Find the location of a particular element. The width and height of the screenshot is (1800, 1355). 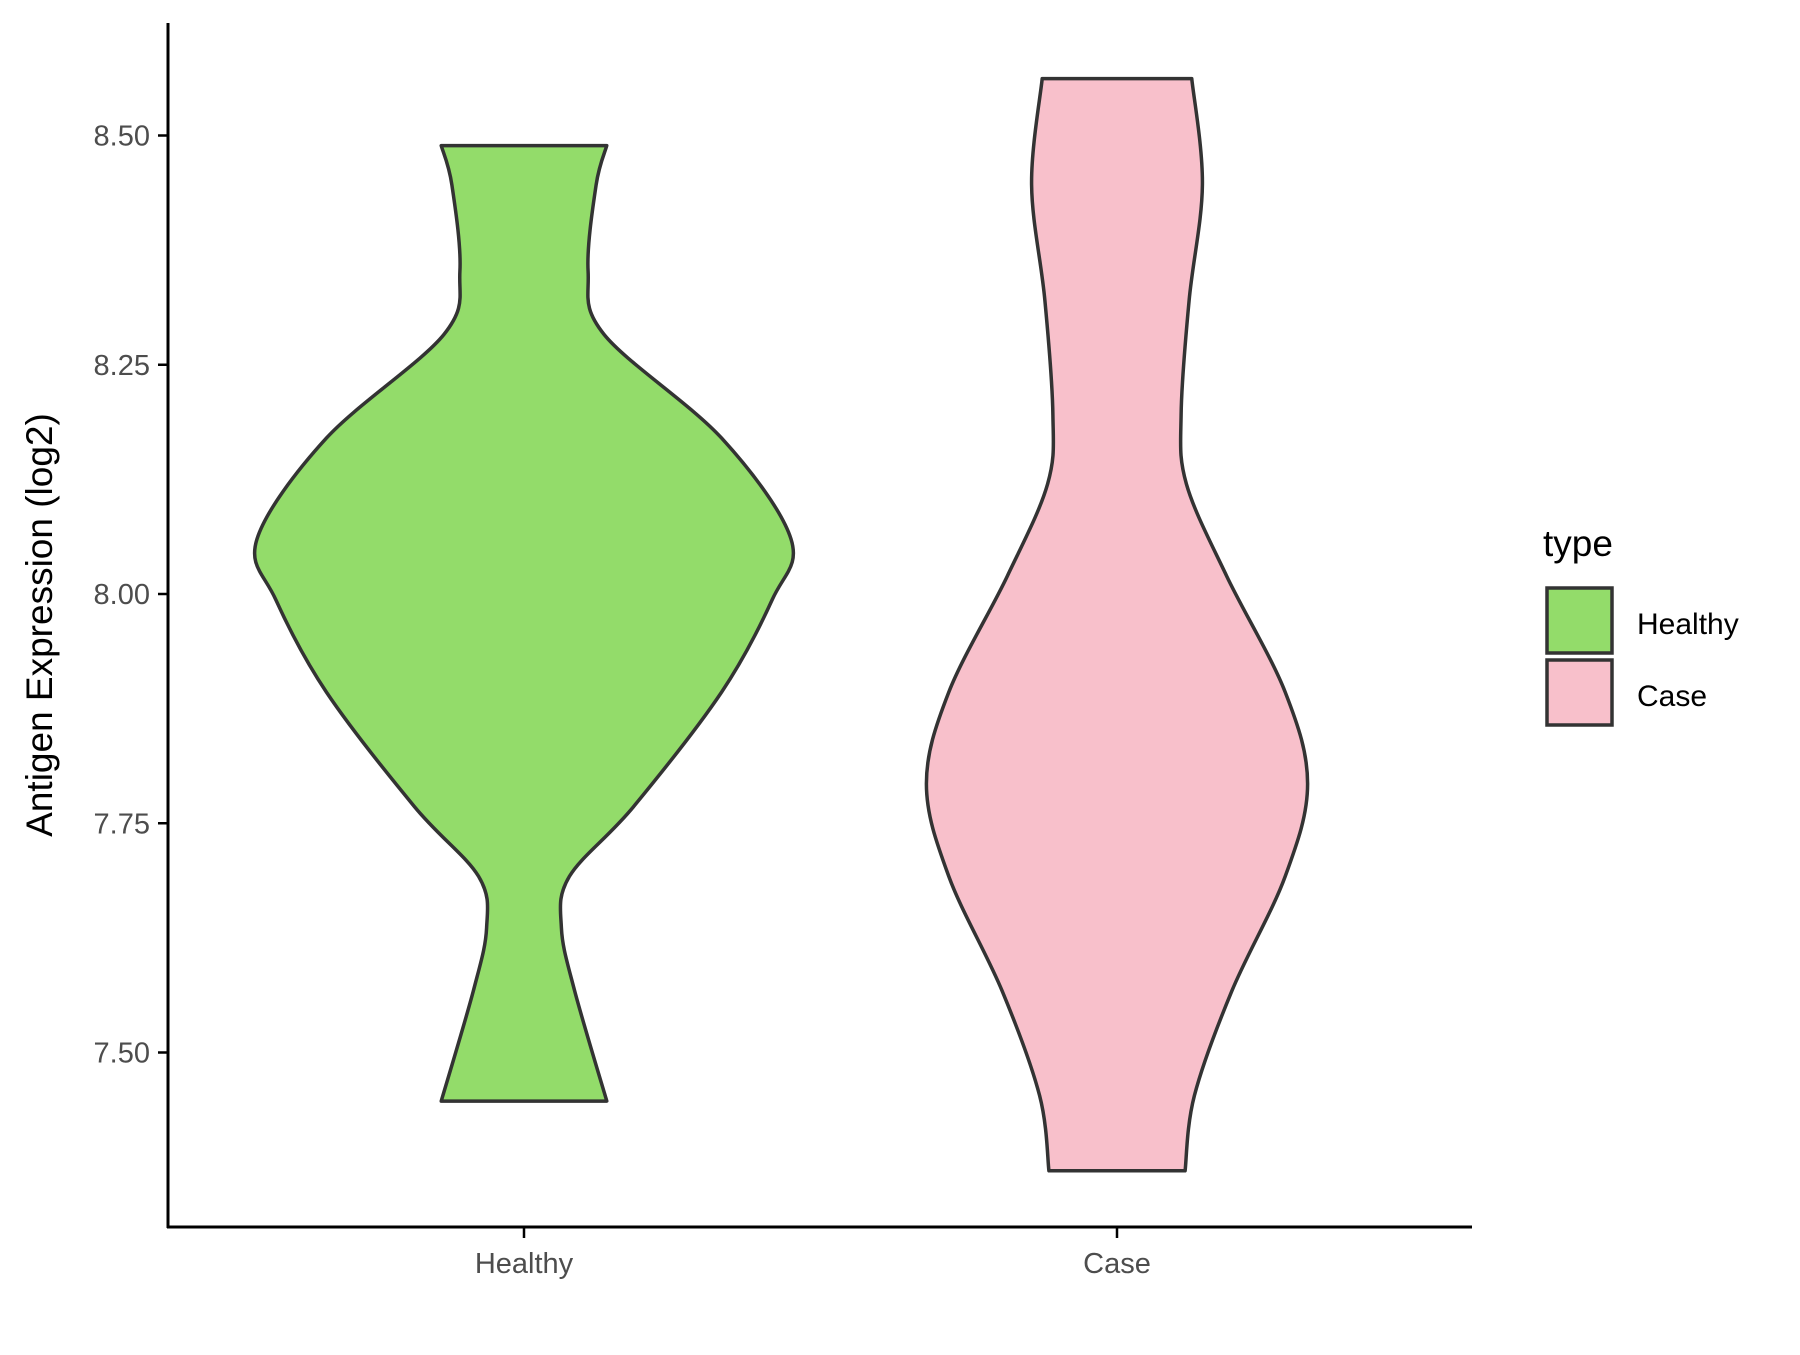

y-tick-label: 8.00 is located at coordinates (122, 595).